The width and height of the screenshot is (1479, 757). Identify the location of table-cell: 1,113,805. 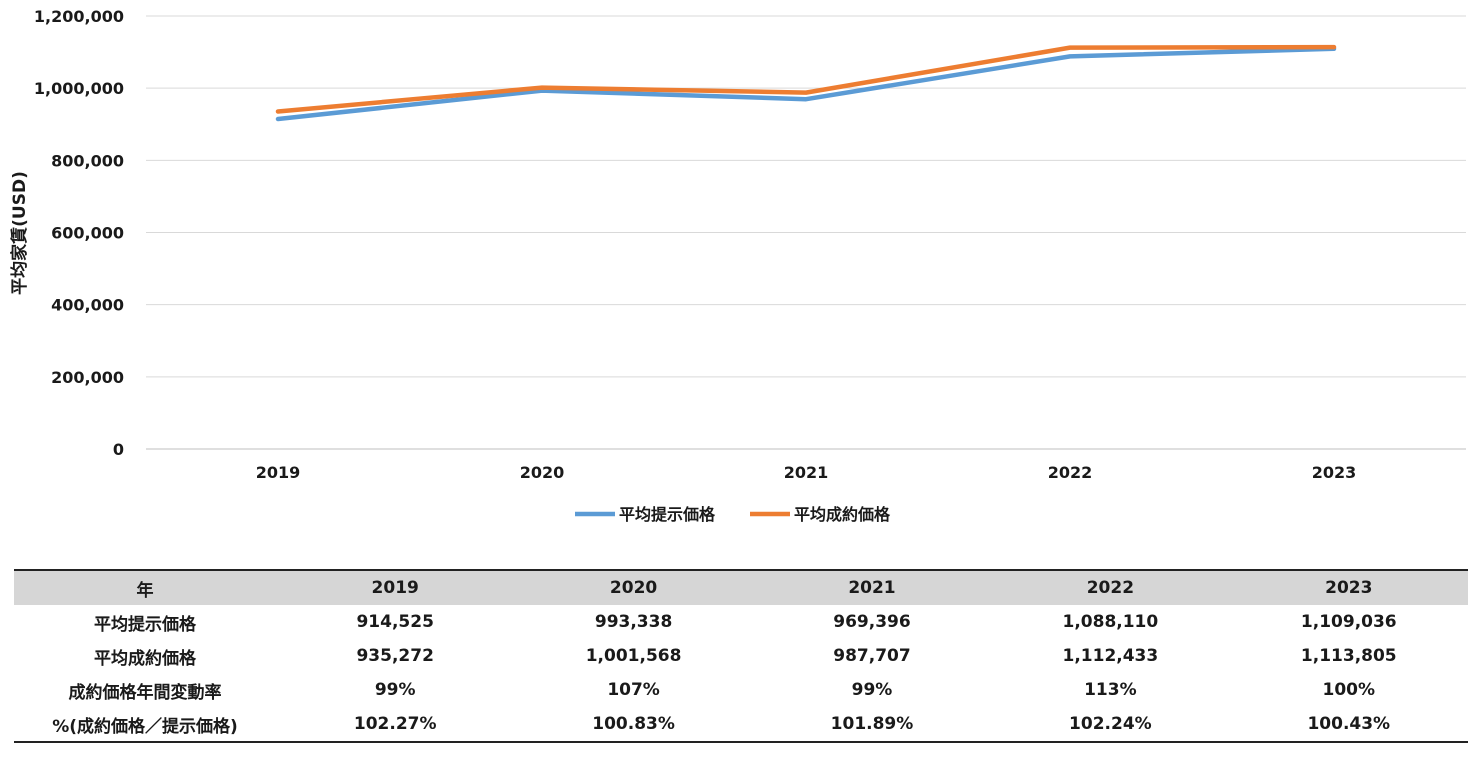
(1348, 656).